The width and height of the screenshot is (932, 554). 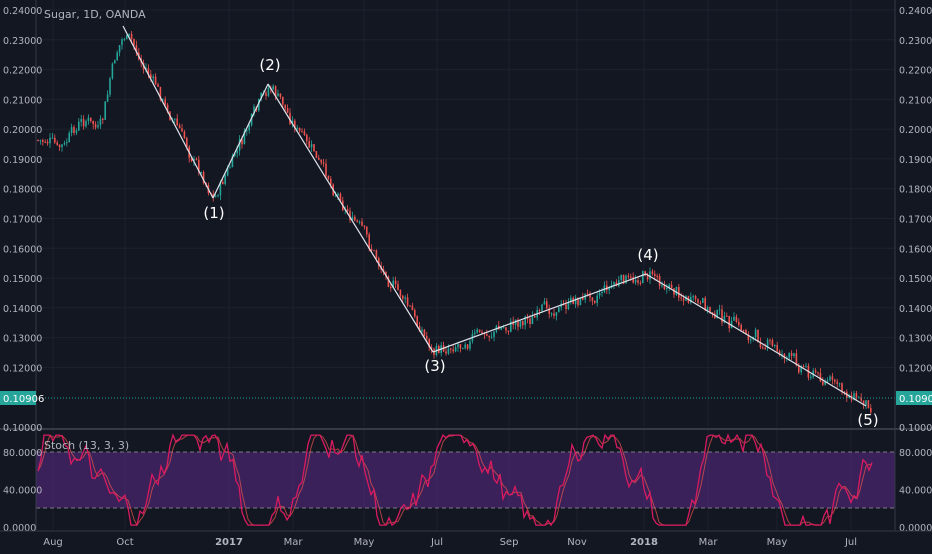 What do you see at coordinates (22, 100) in the screenshot?
I see `price-tick-left: 0.21000` at bounding box center [22, 100].